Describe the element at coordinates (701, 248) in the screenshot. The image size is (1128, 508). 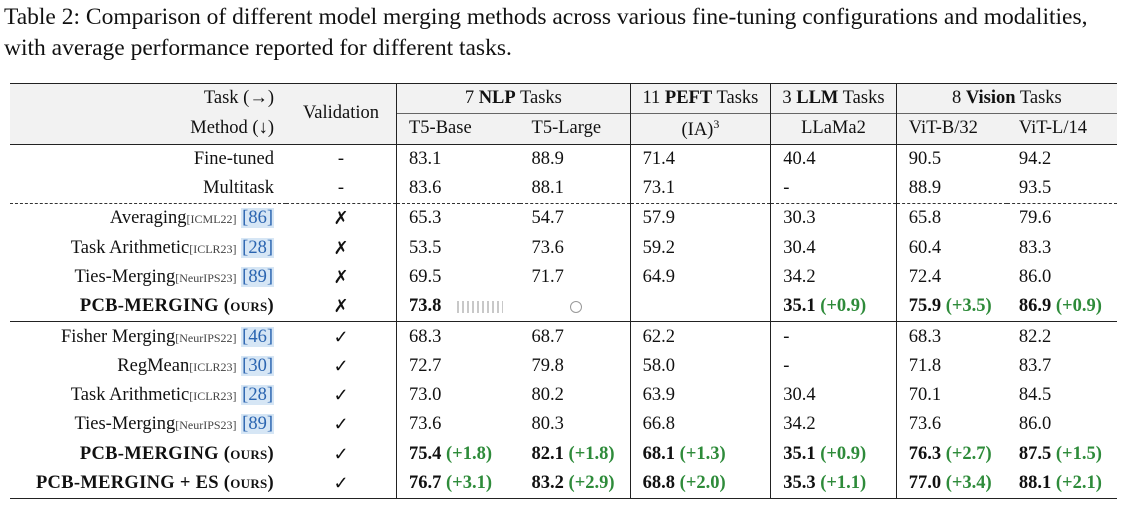
I see `value-cell: 59.2` at that location.